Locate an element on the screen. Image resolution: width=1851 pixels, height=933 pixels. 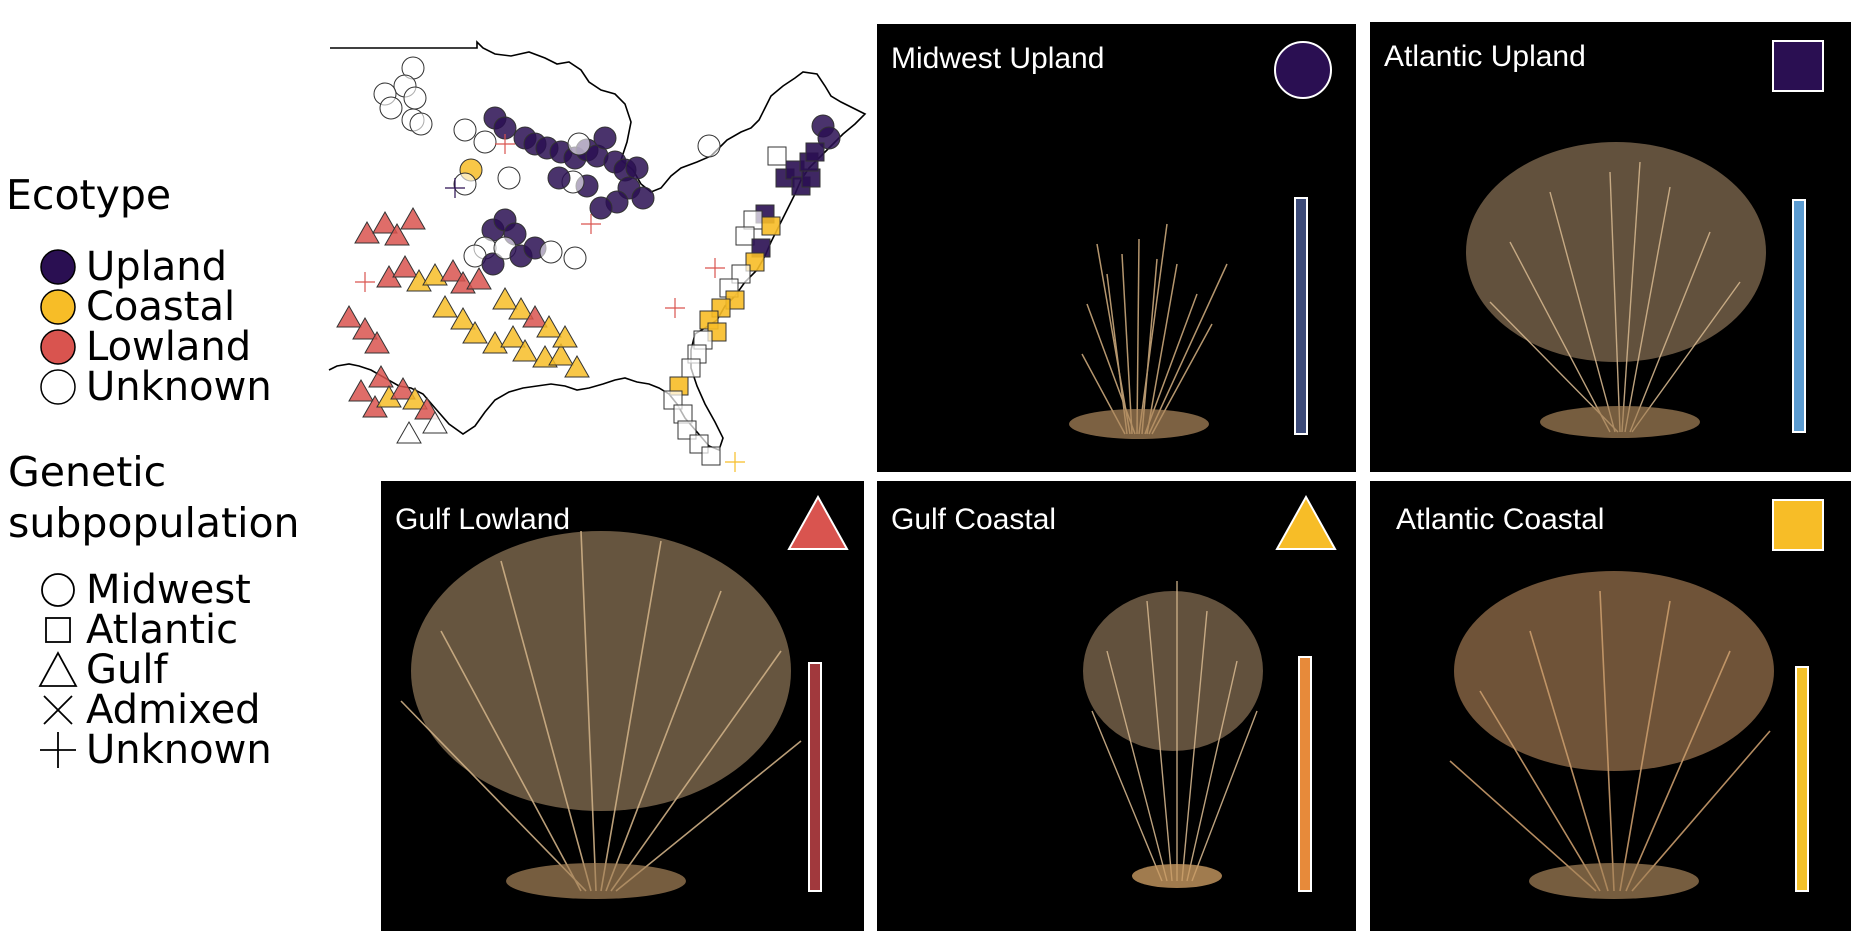
panel-title: Midwest Upland is located at coordinates (998, 58).